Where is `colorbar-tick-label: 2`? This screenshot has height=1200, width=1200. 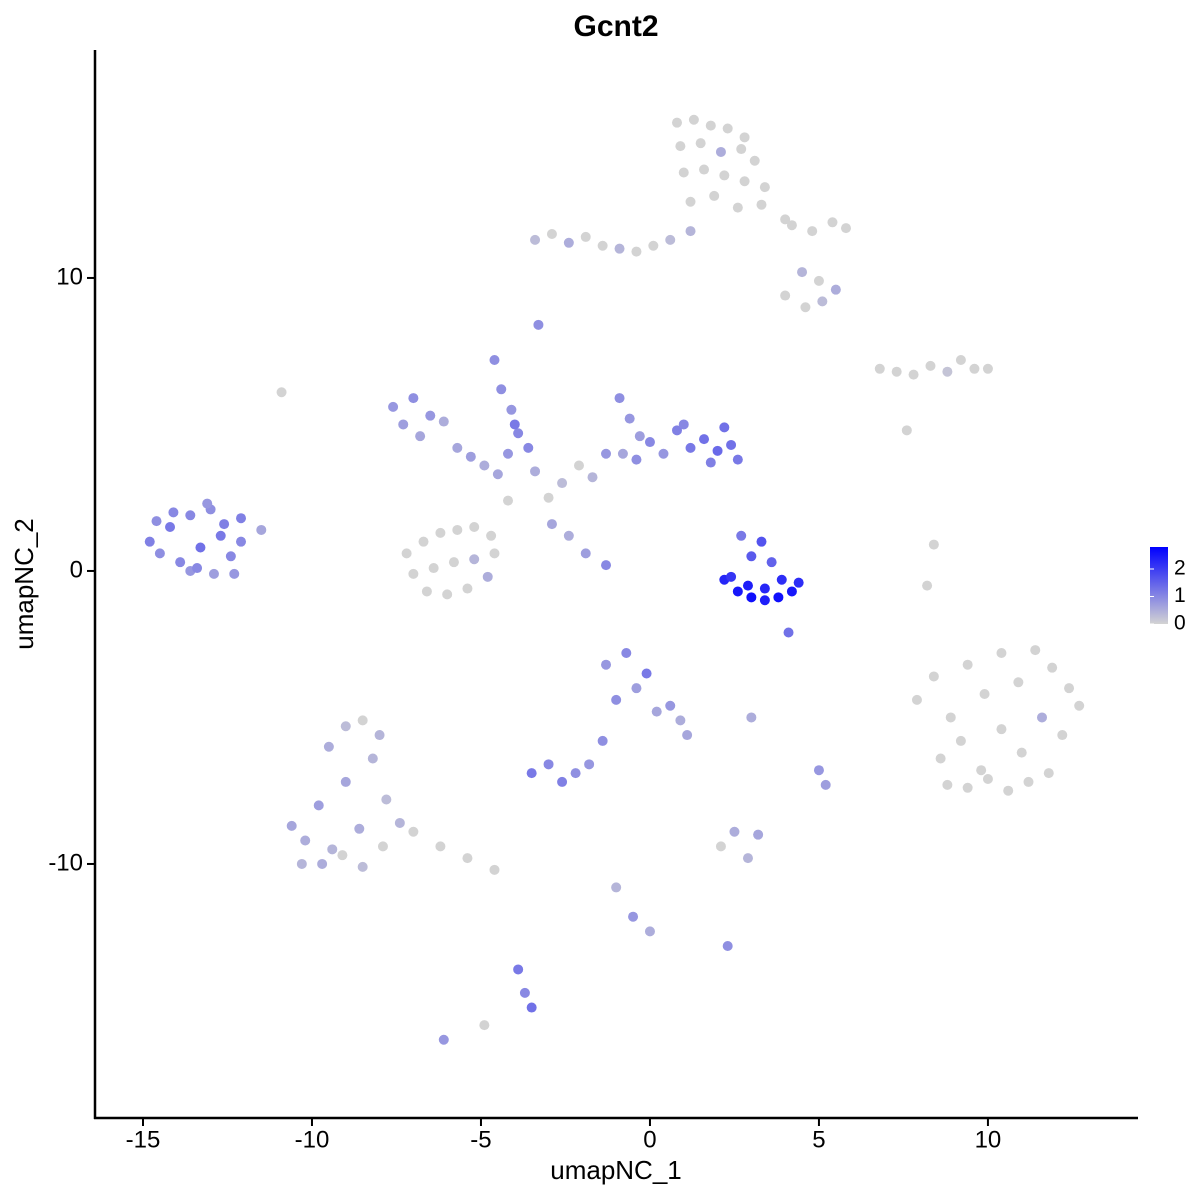 colorbar-tick-label: 2 is located at coordinates (1180, 568).